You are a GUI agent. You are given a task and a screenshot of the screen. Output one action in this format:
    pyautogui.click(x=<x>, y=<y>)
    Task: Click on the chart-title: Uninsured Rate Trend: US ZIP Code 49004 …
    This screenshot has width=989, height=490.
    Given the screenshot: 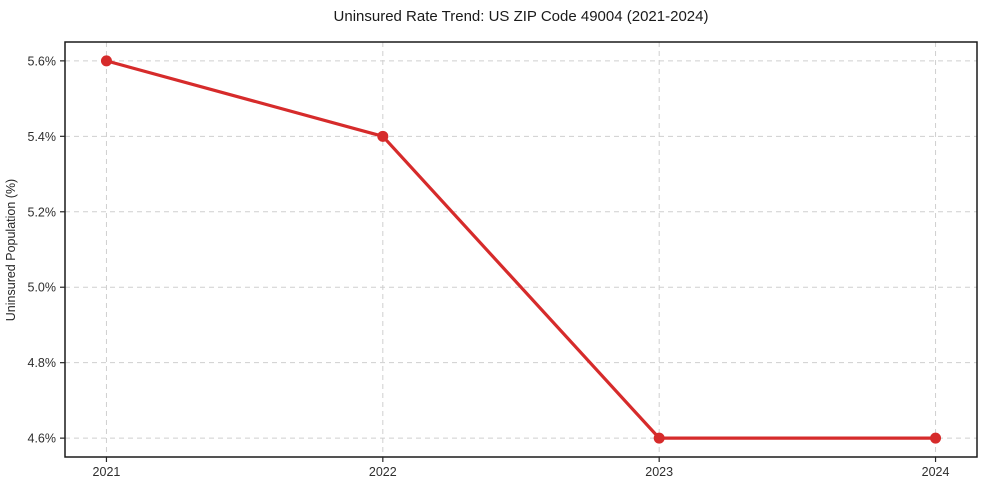 What is the action you would take?
    pyautogui.click(x=521, y=16)
    